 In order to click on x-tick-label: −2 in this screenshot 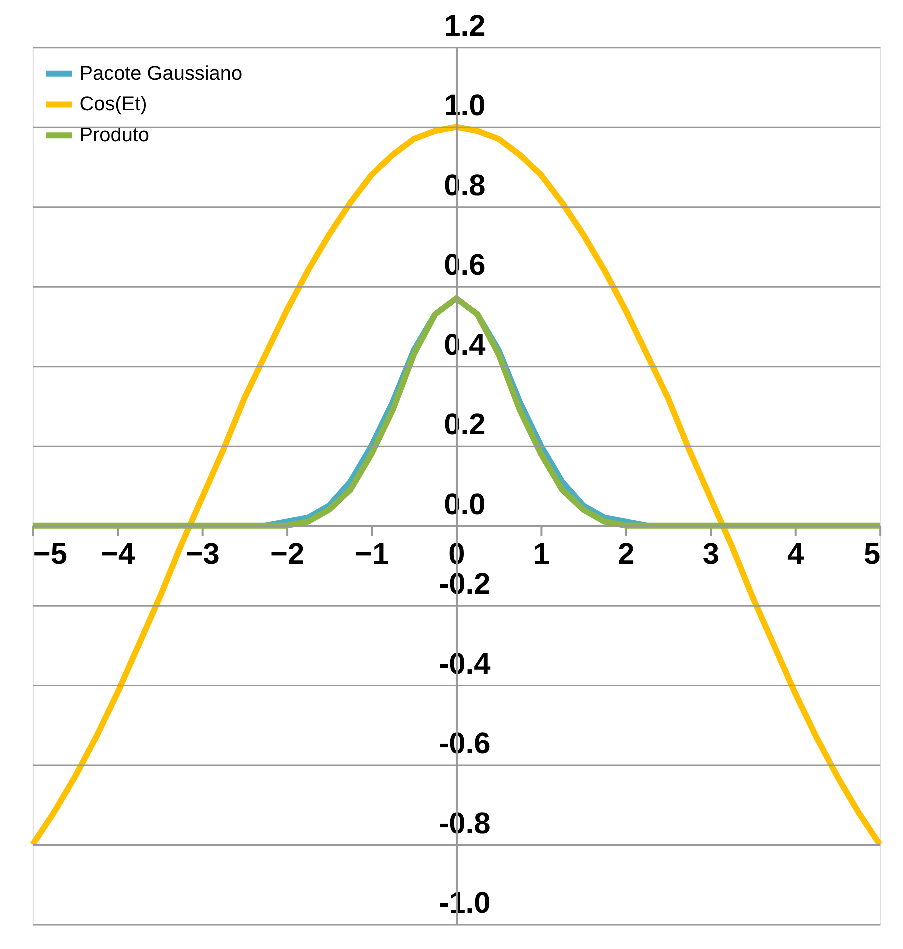, I will do `click(287, 555)`.